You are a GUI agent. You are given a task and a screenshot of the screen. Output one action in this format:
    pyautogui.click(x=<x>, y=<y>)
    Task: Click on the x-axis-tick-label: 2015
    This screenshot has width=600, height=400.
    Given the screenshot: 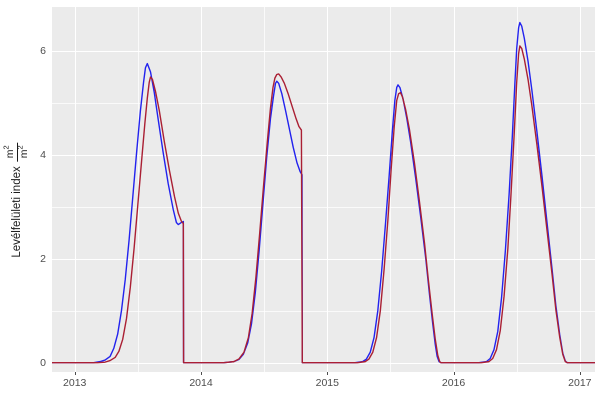 What is the action you would take?
    pyautogui.click(x=327, y=383)
    